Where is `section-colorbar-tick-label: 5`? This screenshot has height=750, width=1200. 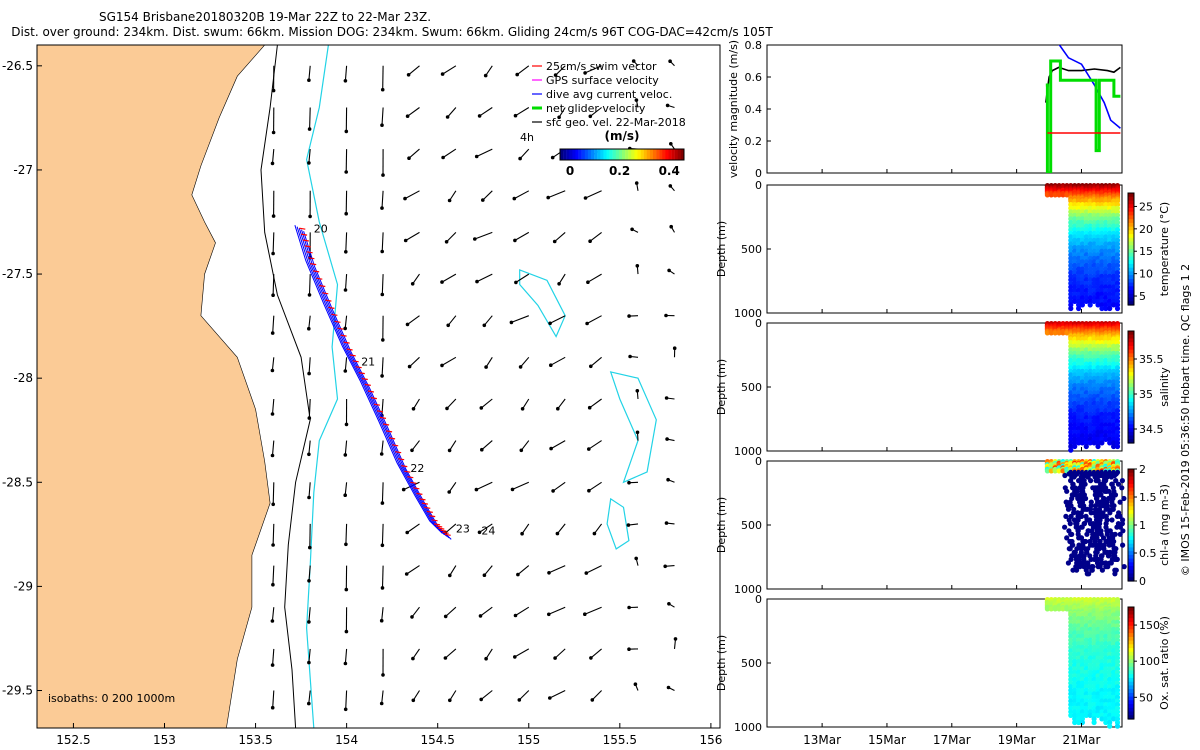
section-colorbar-tick-label: 5 is located at coordinates (1142, 296).